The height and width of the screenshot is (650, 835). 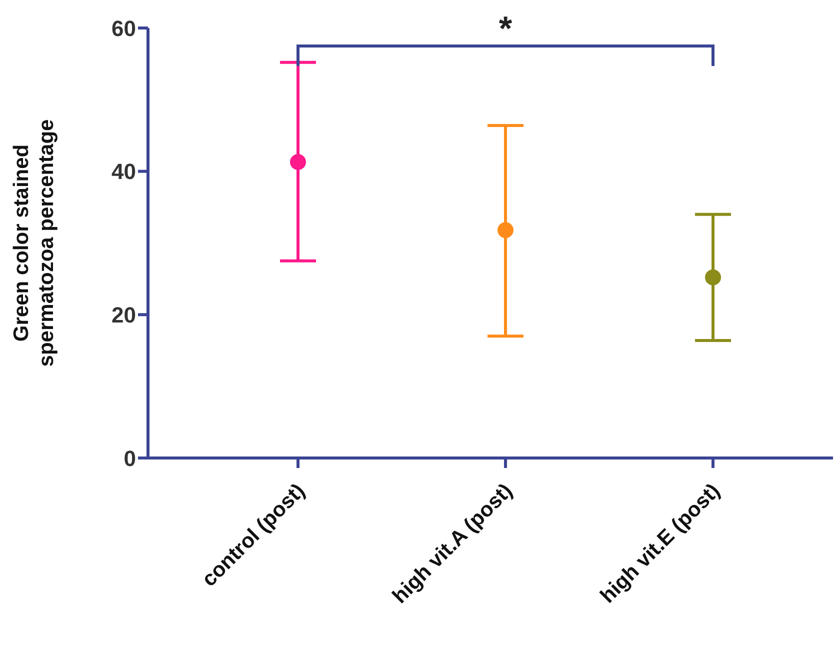 I want to click on y-tick-label: 20, so click(x=124, y=315).